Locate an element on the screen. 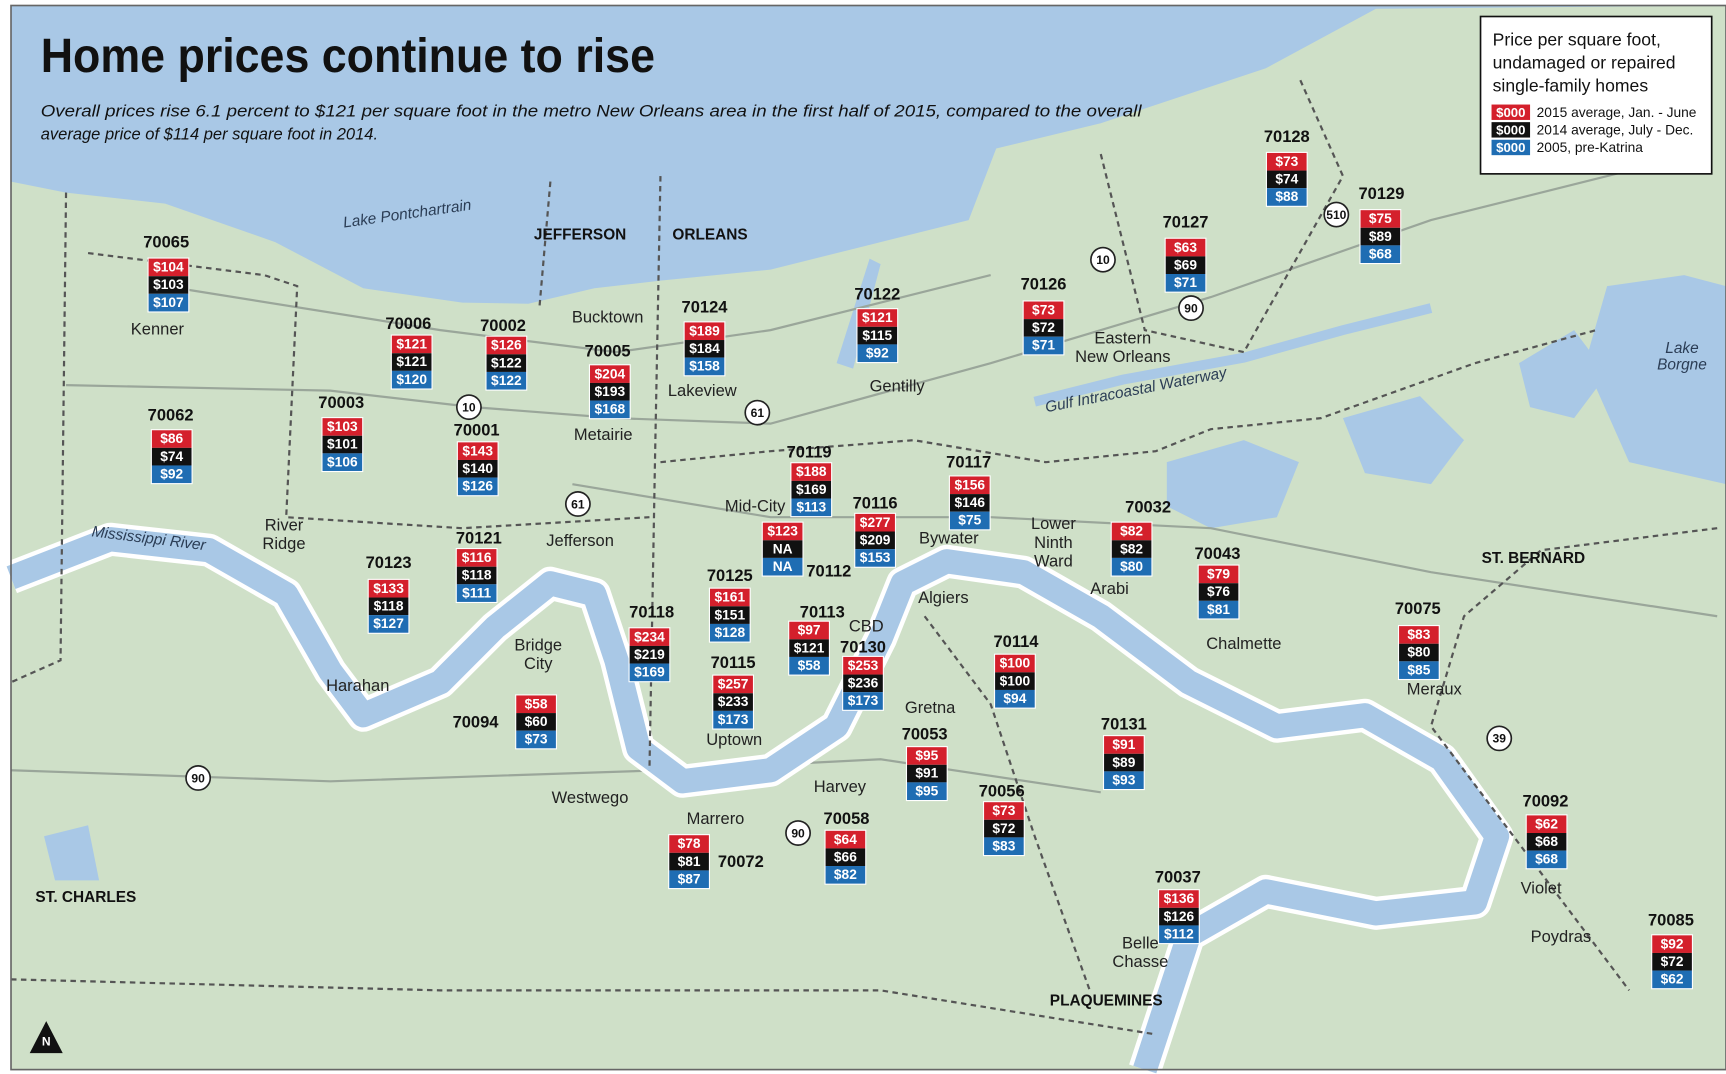  north-arrow is located at coordinates (46, 1037).